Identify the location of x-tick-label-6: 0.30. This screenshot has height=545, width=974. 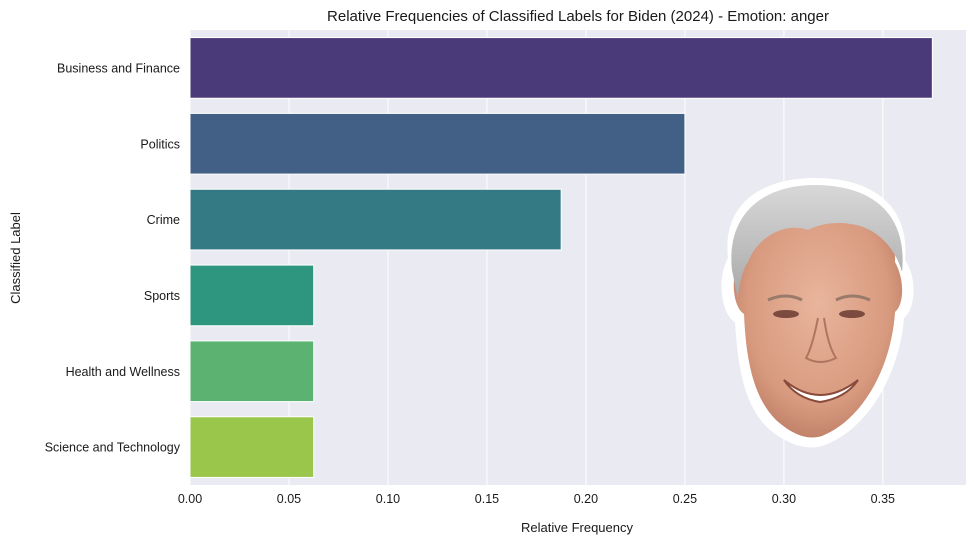
(784, 499).